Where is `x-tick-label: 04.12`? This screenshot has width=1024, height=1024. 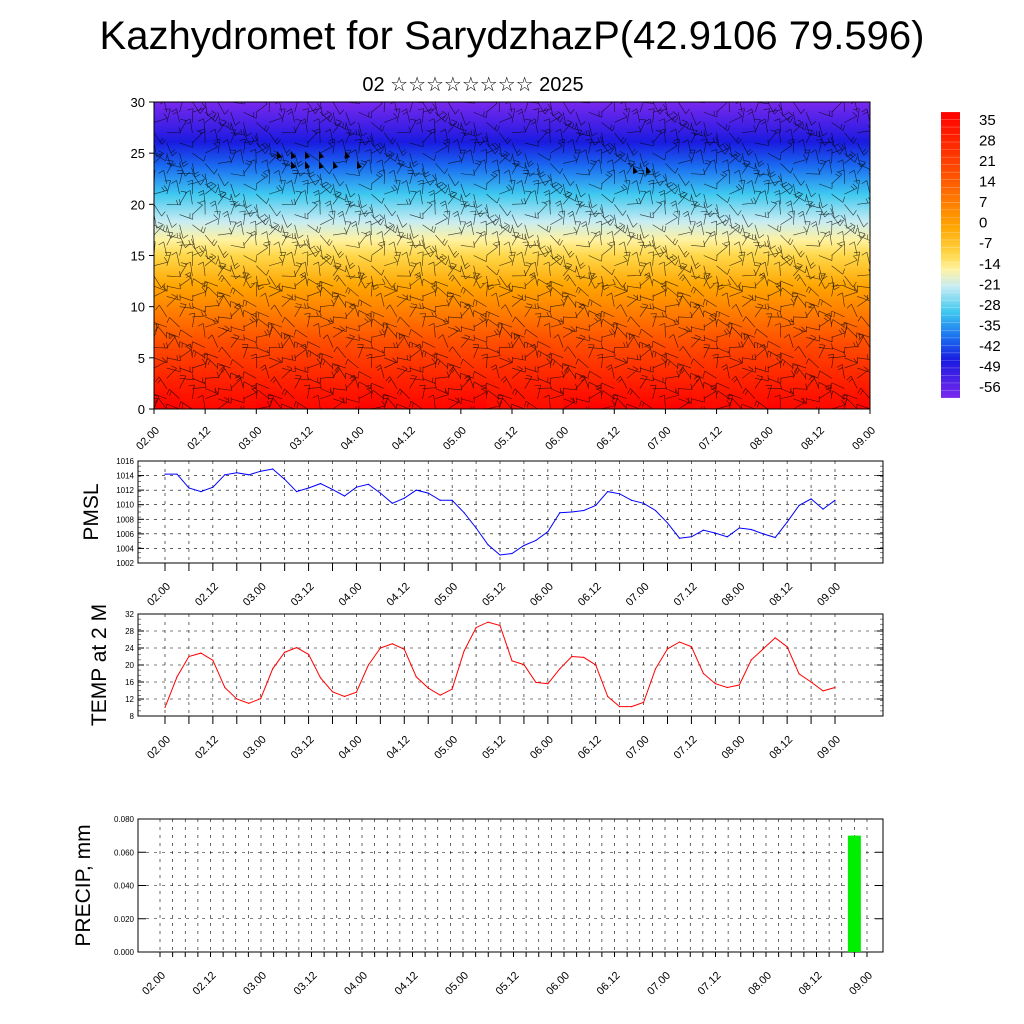
x-tick-label: 04.12 is located at coordinates (398, 748).